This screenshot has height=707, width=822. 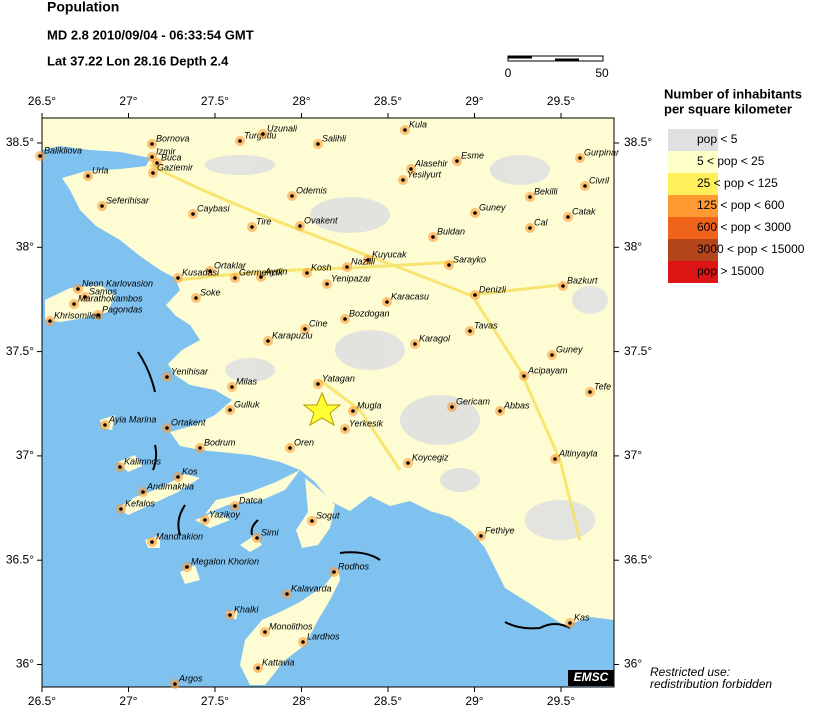 I want to click on city-label: Samos, so click(x=103, y=291).